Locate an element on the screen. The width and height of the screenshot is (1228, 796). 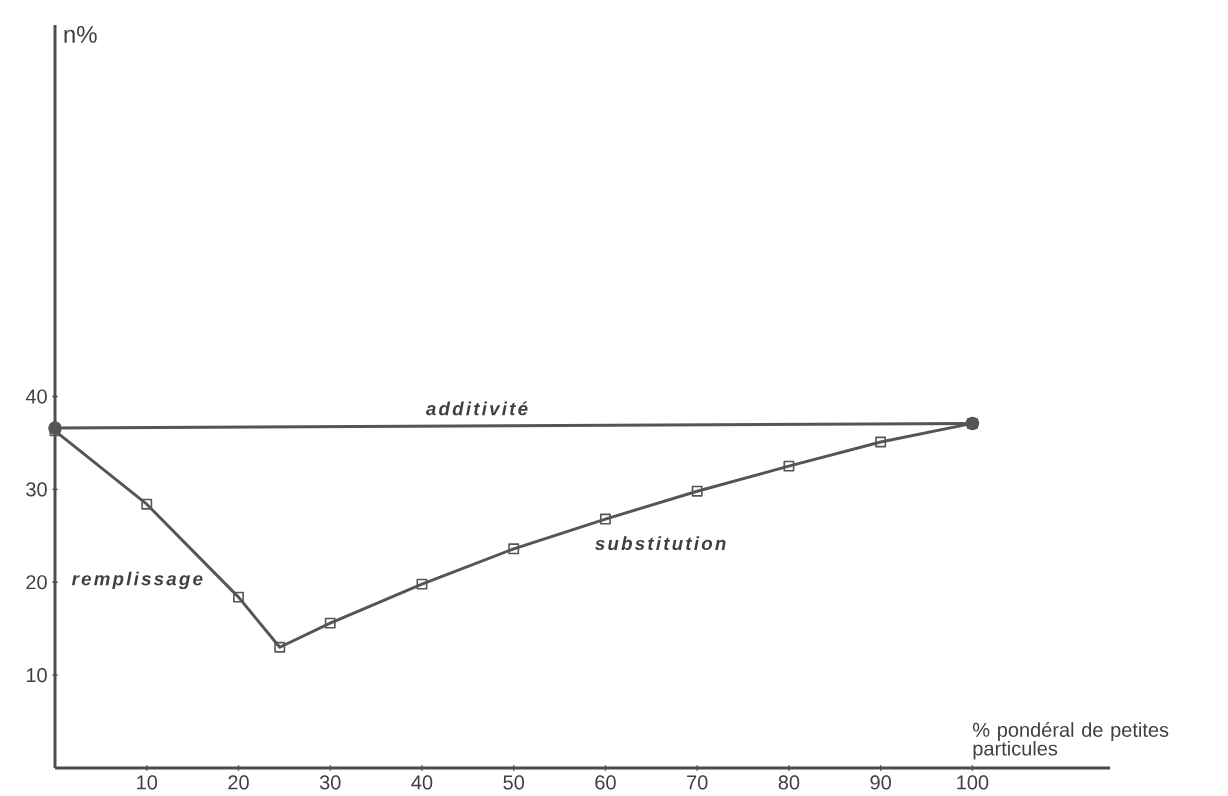
y-tick-label: 20 is located at coordinates (36, 582).